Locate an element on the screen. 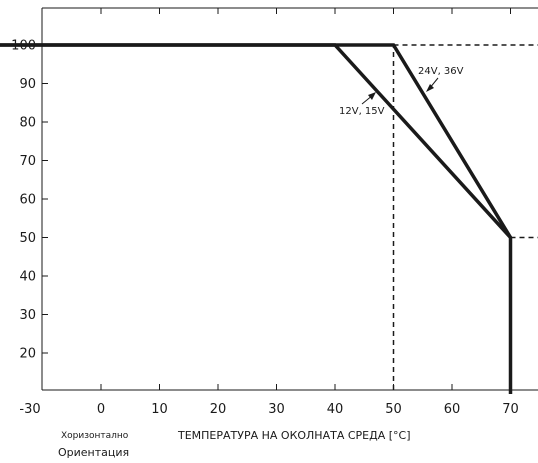 This screenshot has height=463, width=538. y-tick-label: 60 is located at coordinates (27, 200).